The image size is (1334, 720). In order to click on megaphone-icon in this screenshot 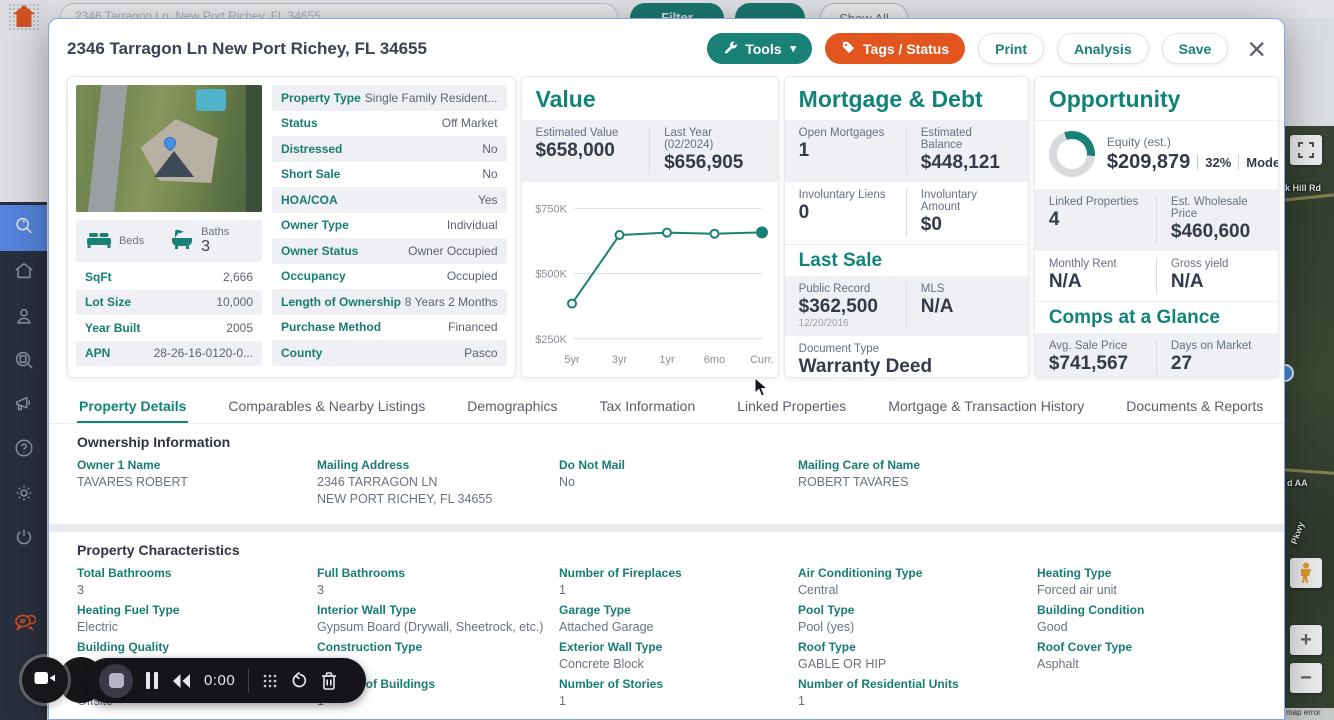, I will do `click(24, 406)`.